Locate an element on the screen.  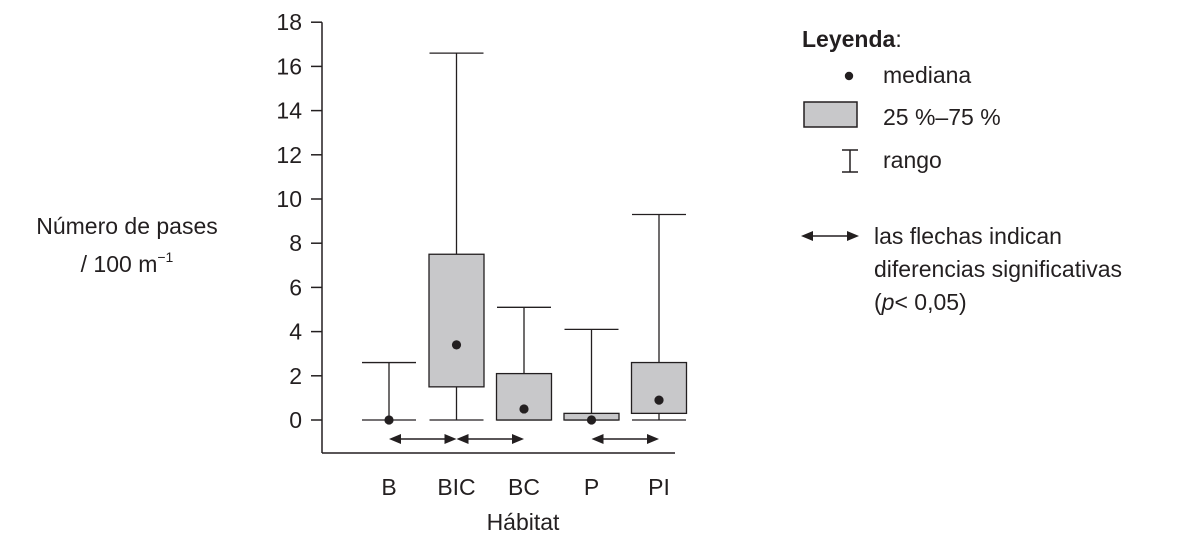
arrow-p-pi is located at coordinates (625, 439).